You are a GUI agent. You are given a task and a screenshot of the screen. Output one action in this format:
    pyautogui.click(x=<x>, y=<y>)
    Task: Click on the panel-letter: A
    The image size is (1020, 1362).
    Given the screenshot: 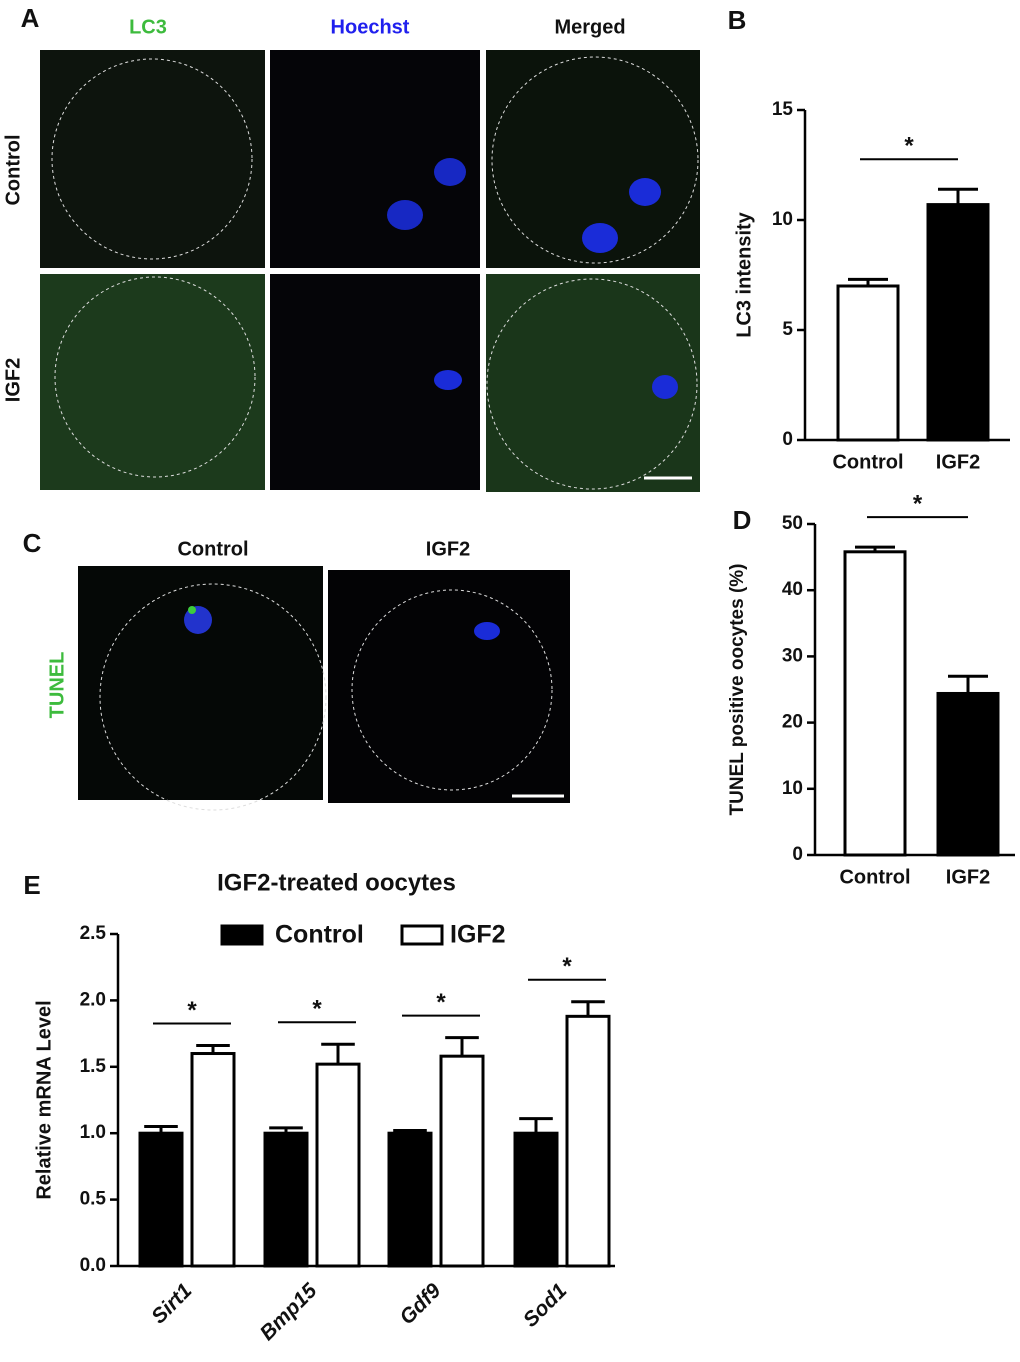 What is the action you would take?
    pyautogui.click(x=30, y=18)
    